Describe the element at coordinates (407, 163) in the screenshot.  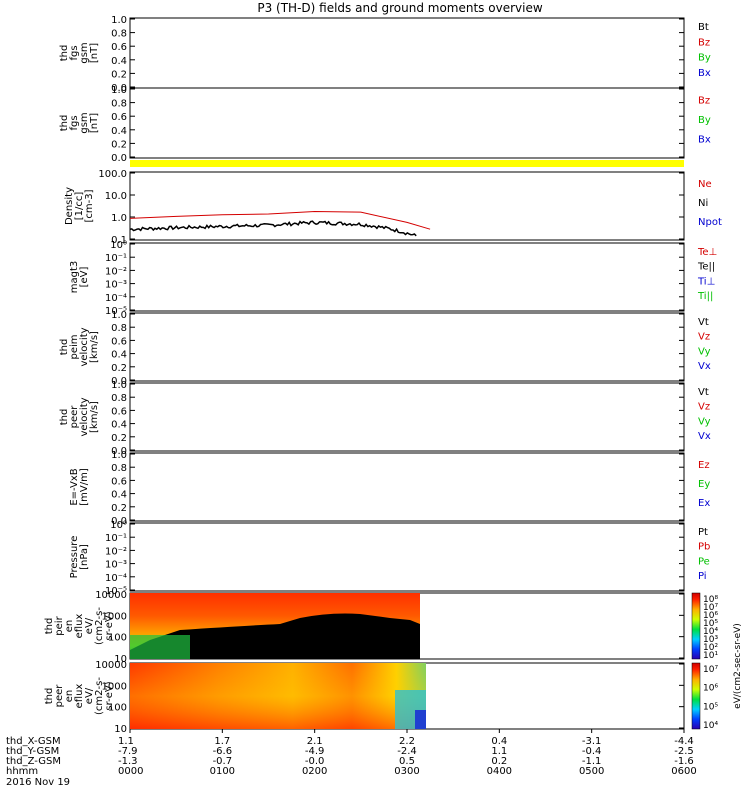
I see `status-bar` at that location.